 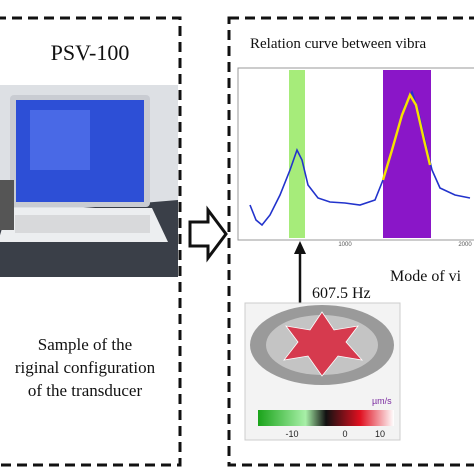 I want to click on caption-line: of the transducer, so click(x=85, y=390).